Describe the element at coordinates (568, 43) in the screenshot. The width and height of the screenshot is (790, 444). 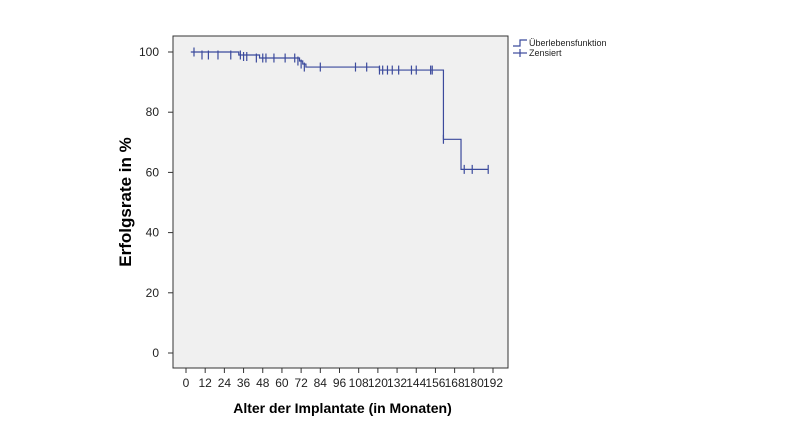
I see `legend-label: Überlebensfunktion` at that location.